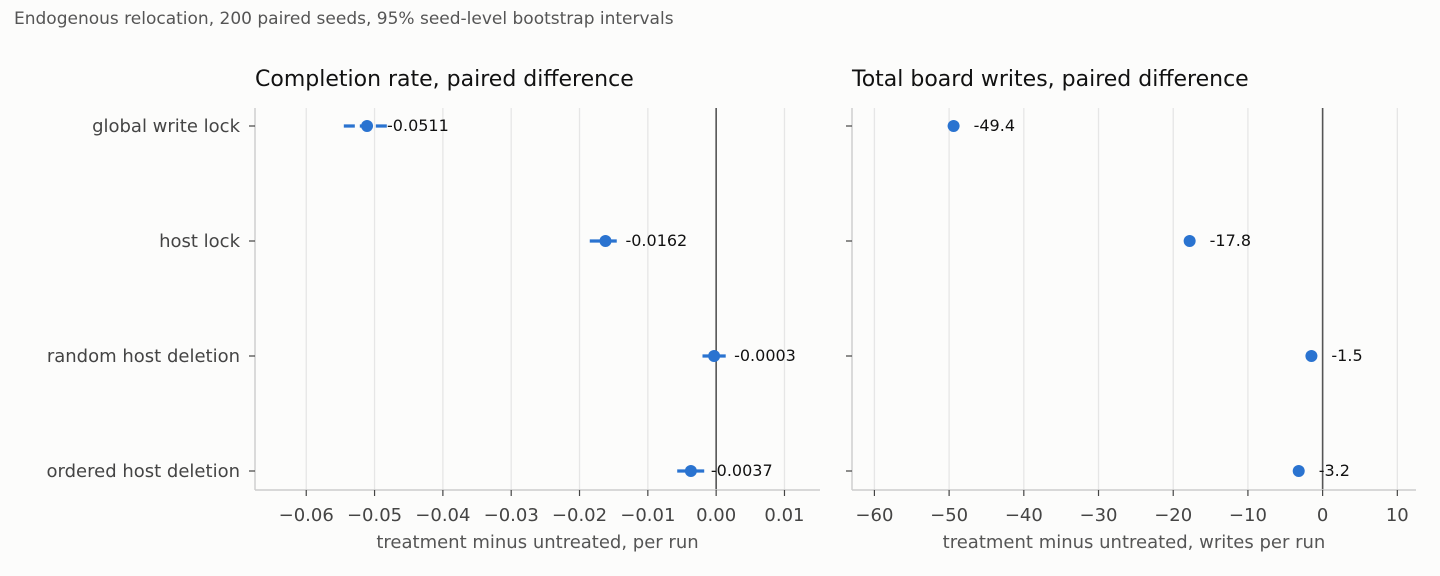 The height and width of the screenshot is (576, 1440). Describe the element at coordinates (143, 356) in the screenshot. I see `category-label: random host deletion` at that location.